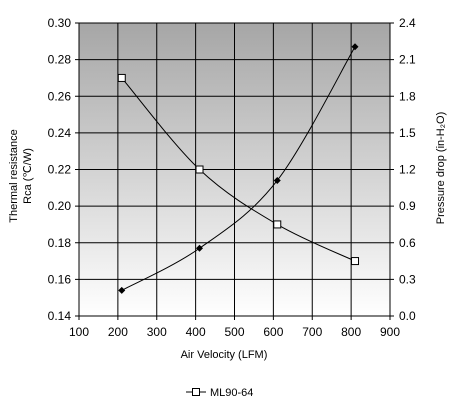 The width and height of the screenshot is (459, 401). I want to click on y-left-tick-label: 0.22, so click(60, 170).